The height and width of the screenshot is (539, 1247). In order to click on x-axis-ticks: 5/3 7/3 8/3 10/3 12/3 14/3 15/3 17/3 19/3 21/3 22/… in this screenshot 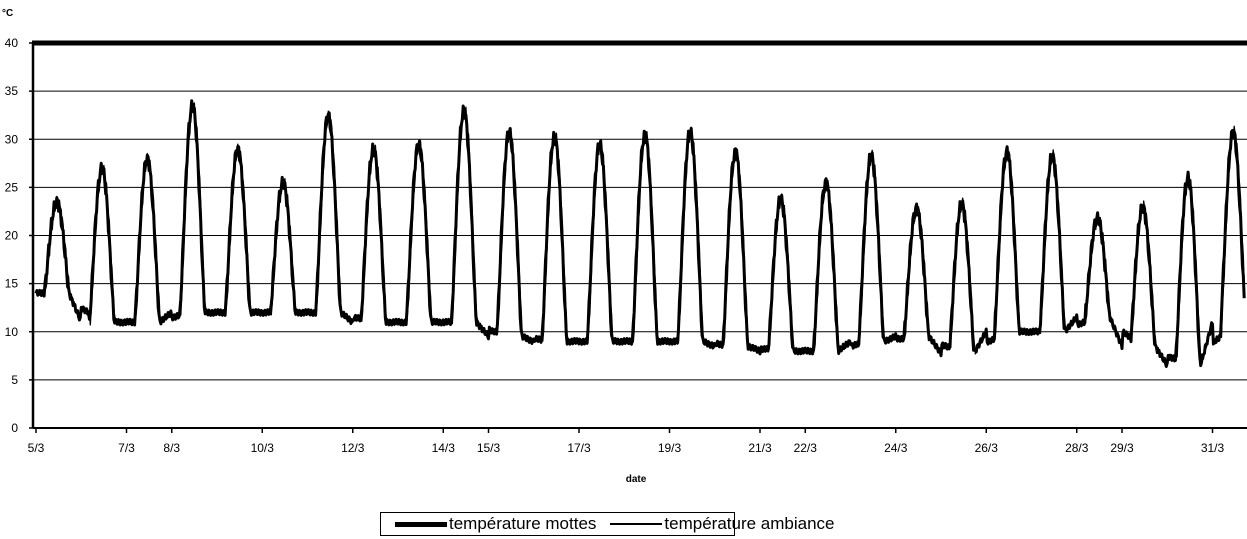, I will do `click(626, 441)`.